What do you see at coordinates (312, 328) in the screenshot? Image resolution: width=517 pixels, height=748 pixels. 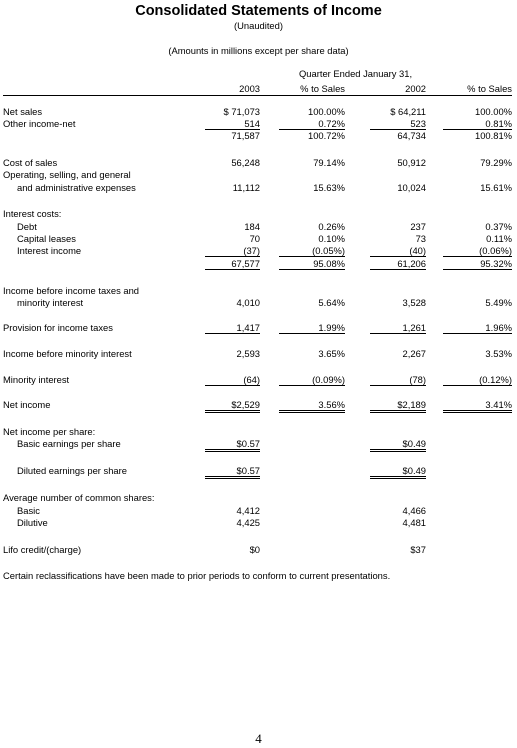 I see `pct-2003: 1.99%` at bounding box center [312, 328].